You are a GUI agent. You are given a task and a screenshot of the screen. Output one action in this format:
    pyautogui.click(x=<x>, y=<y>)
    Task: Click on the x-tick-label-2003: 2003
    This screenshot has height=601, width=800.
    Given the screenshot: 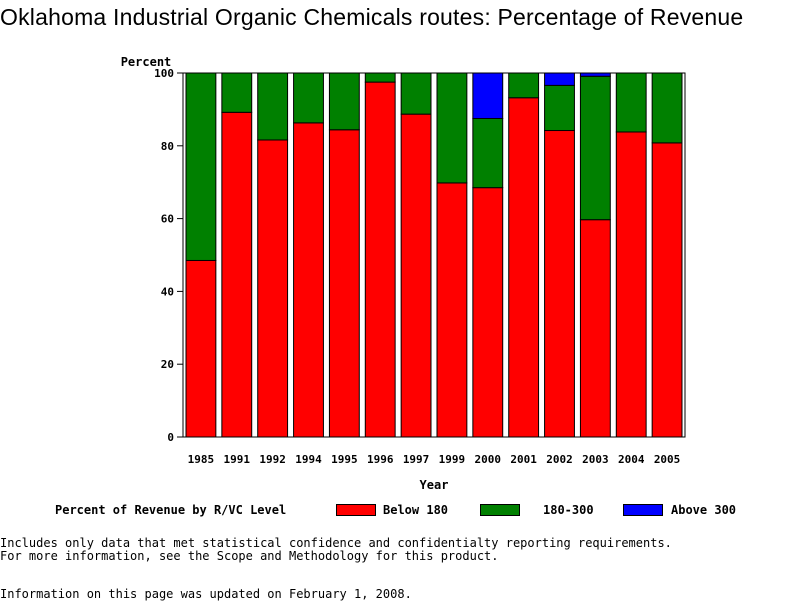 What is the action you would take?
    pyautogui.click(x=595, y=459)
    